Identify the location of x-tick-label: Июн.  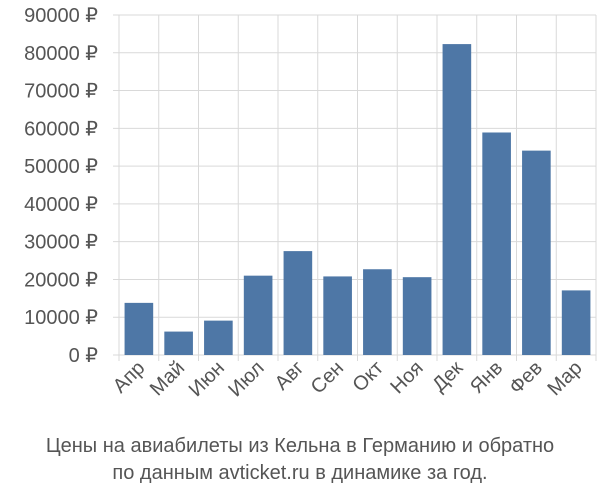
(207, 379).